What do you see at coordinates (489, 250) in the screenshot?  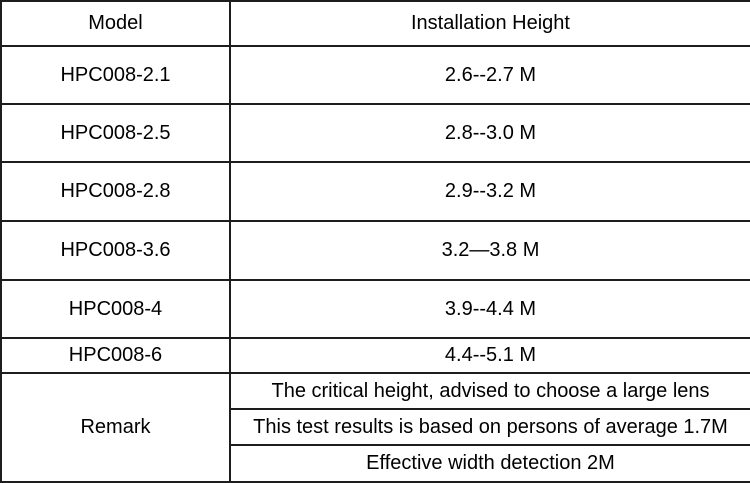 I see `height-cell: 3.2—3.8 M` at bounding box center [489, 250].